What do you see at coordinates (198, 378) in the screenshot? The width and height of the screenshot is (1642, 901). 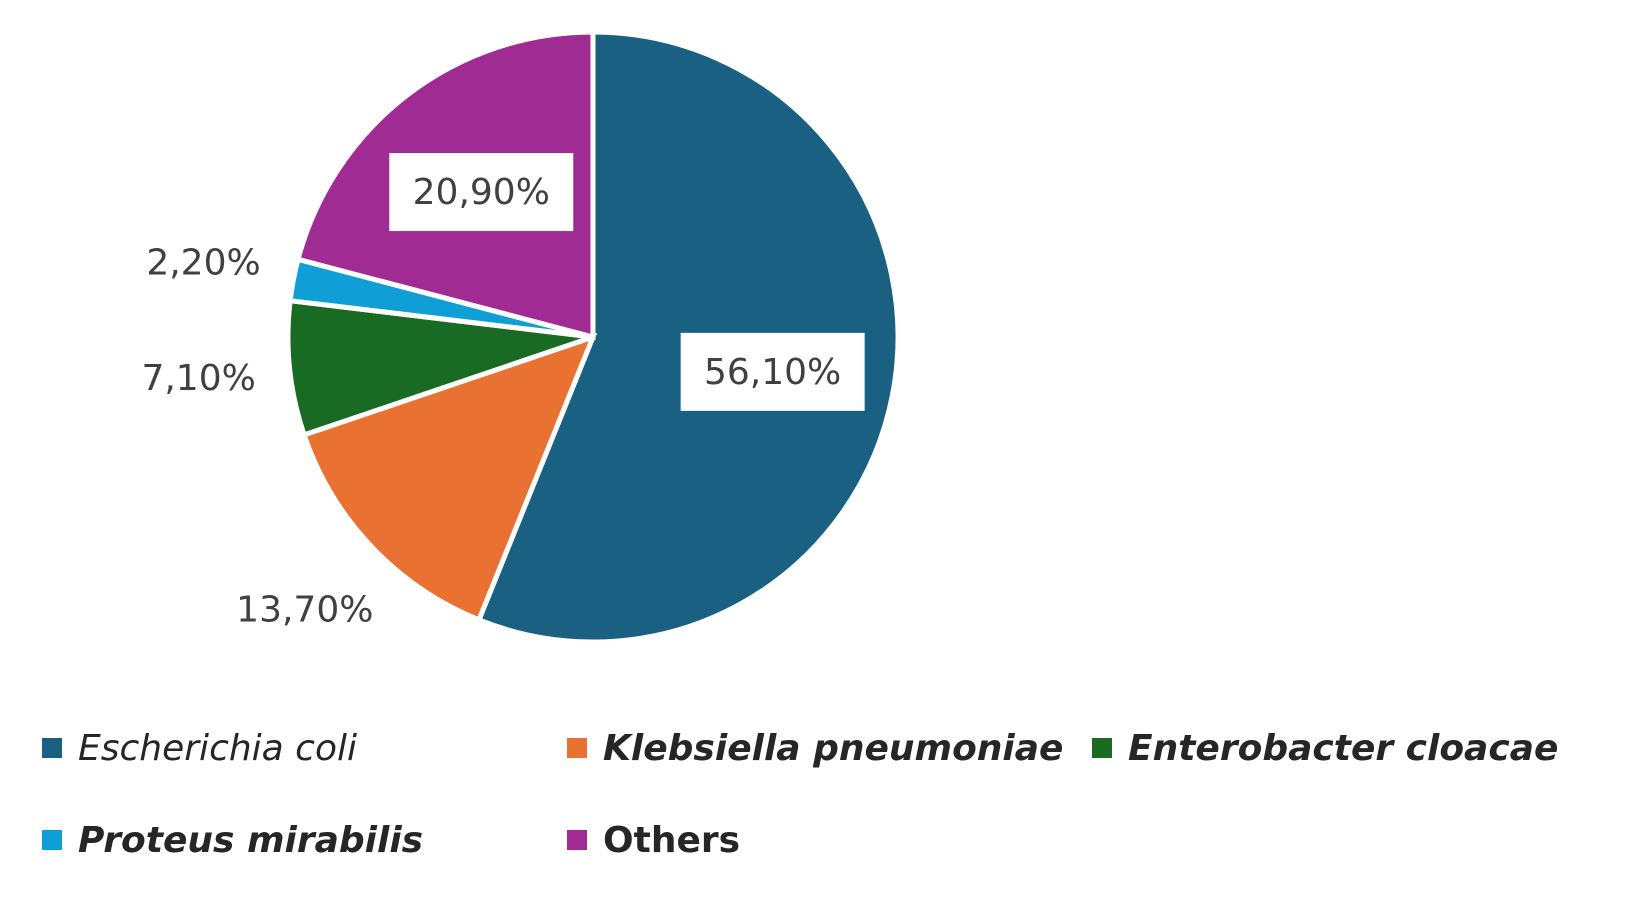 I see `data-label: 7,10%` at bounding box center [198, 378].